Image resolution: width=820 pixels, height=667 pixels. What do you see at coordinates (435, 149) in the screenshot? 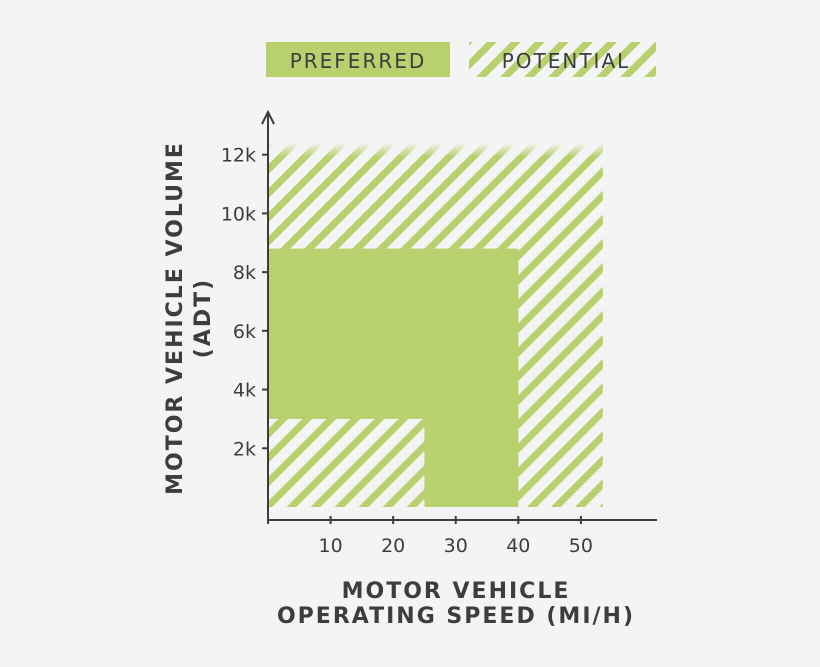
I see `region-potential-top-fade` at bounding box center [435, 149].